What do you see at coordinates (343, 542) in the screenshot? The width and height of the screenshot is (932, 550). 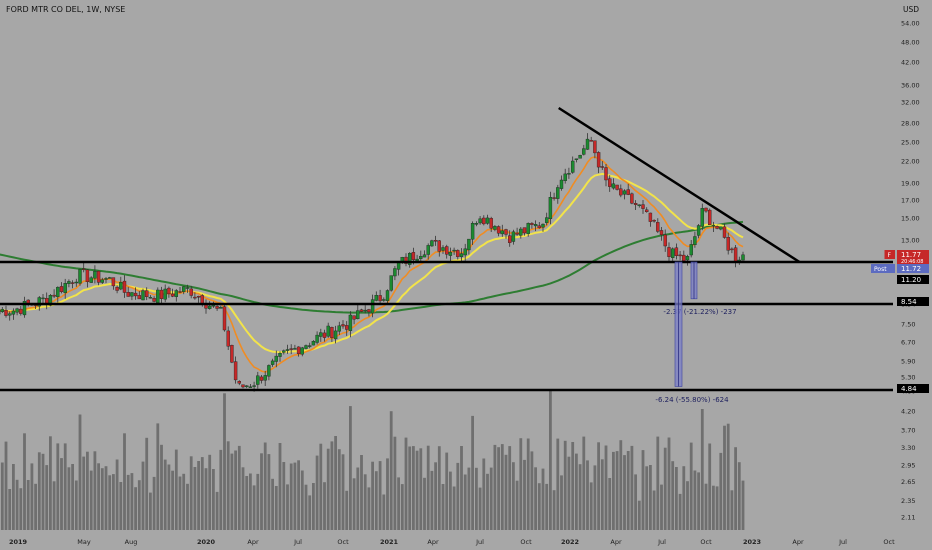 I see `x-tick-label: Oct` at bounding box center [343, 542].